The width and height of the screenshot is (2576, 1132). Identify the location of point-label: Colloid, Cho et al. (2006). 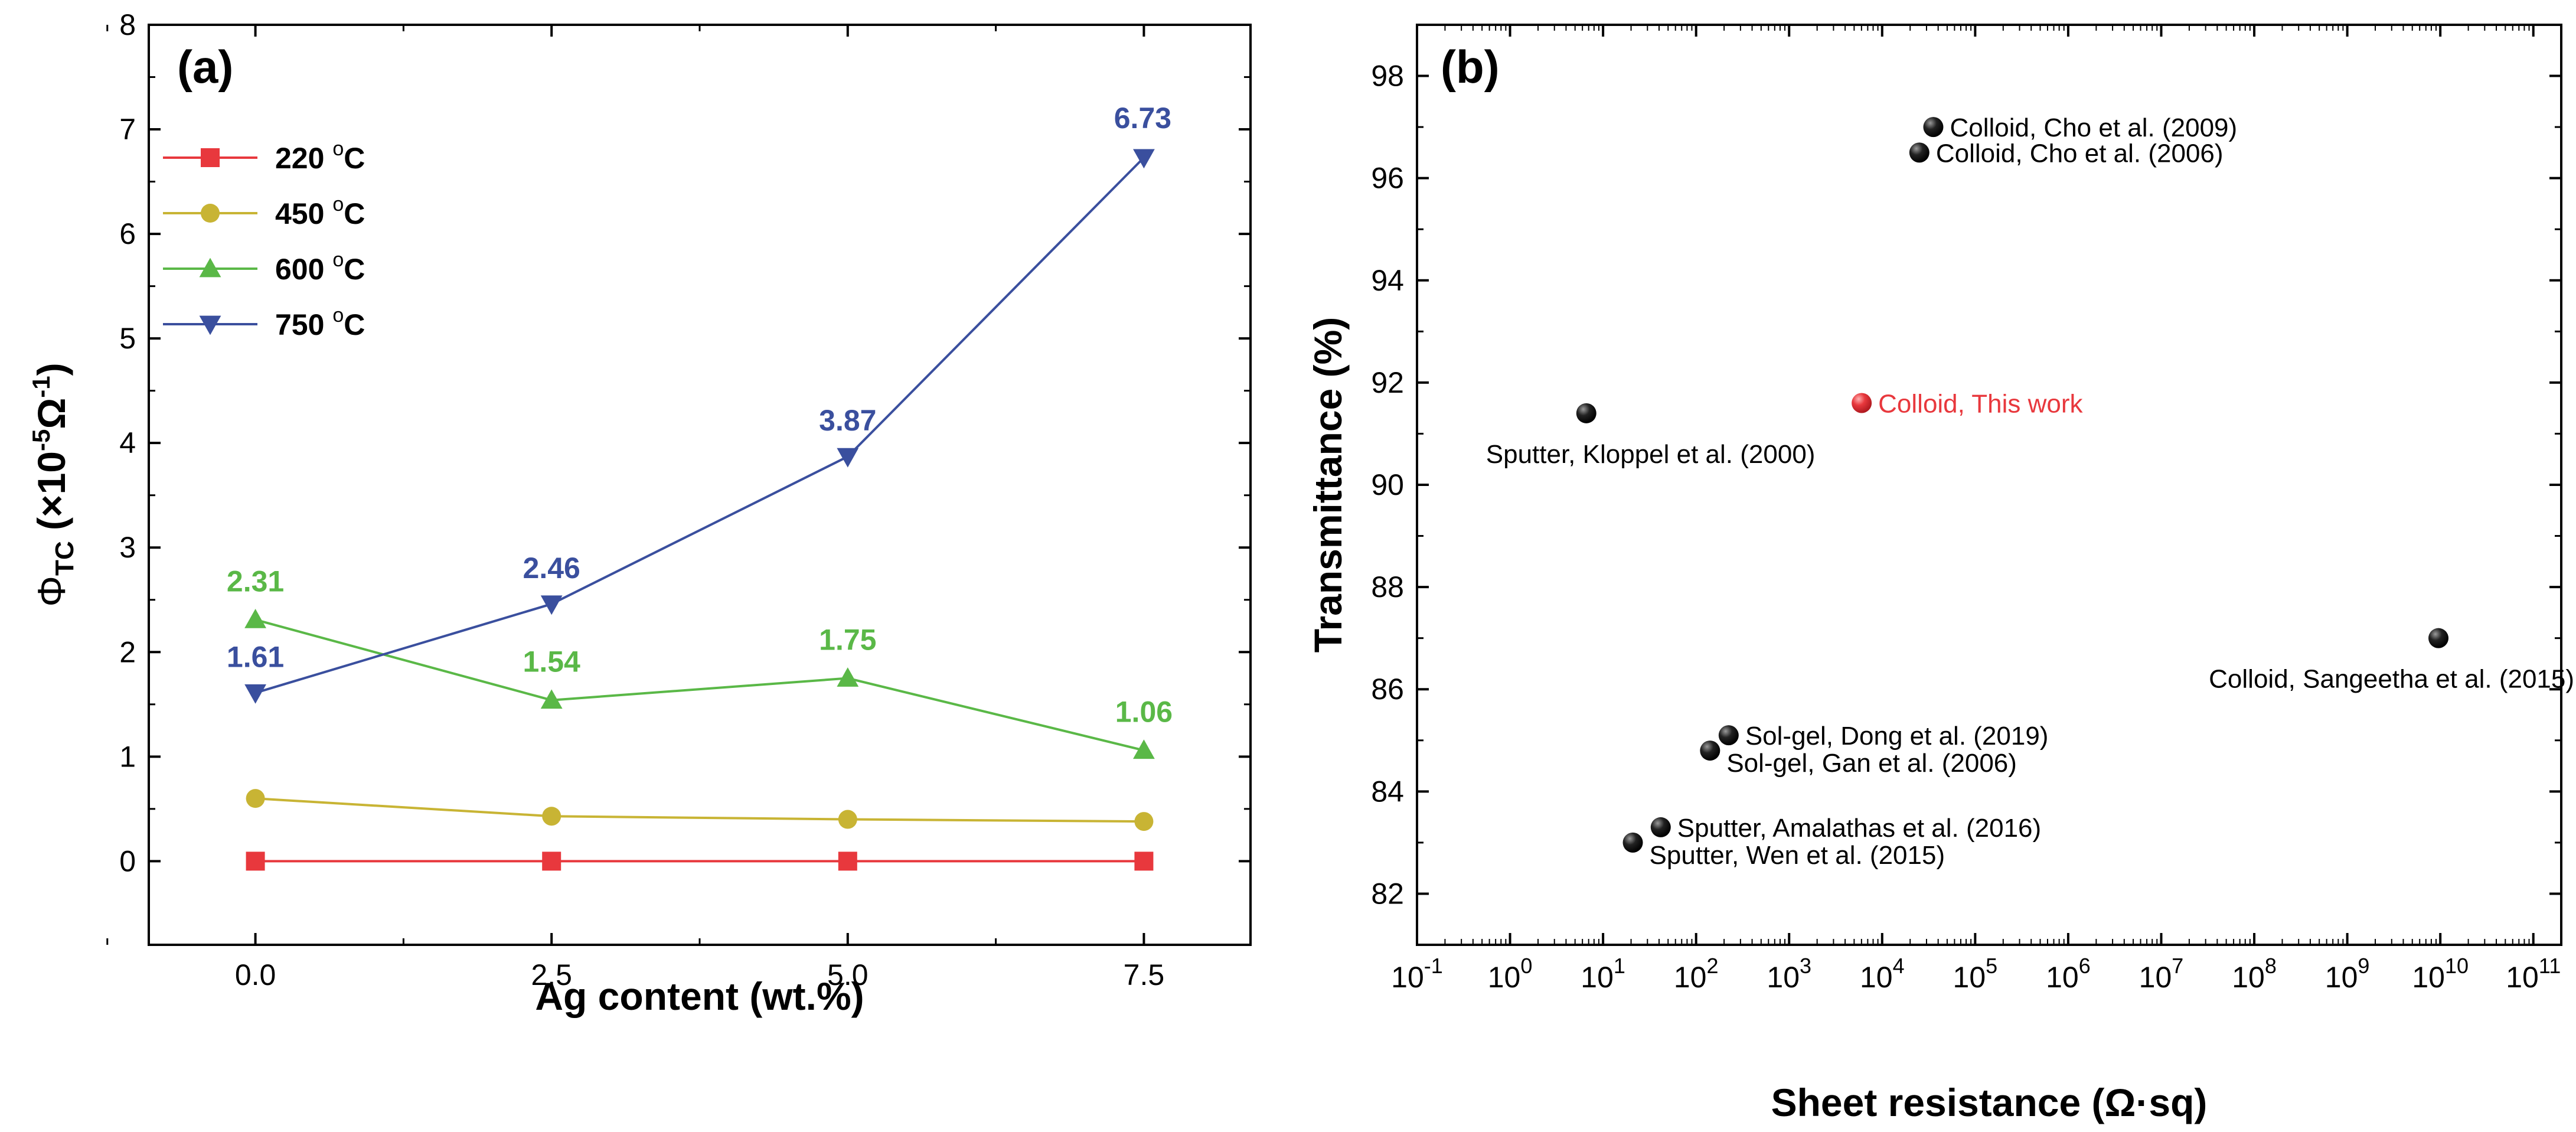
(2080, 153).